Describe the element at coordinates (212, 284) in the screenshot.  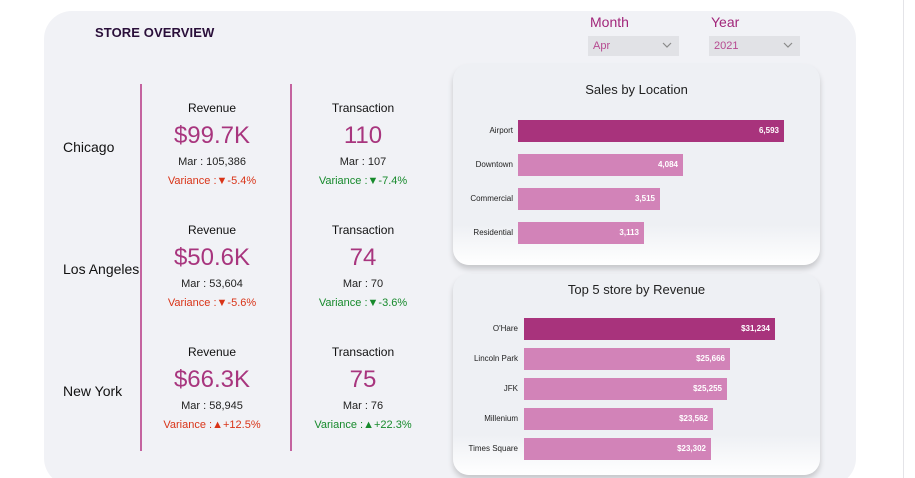
I see `revenue-previous: Mar : 53,604` at that location.